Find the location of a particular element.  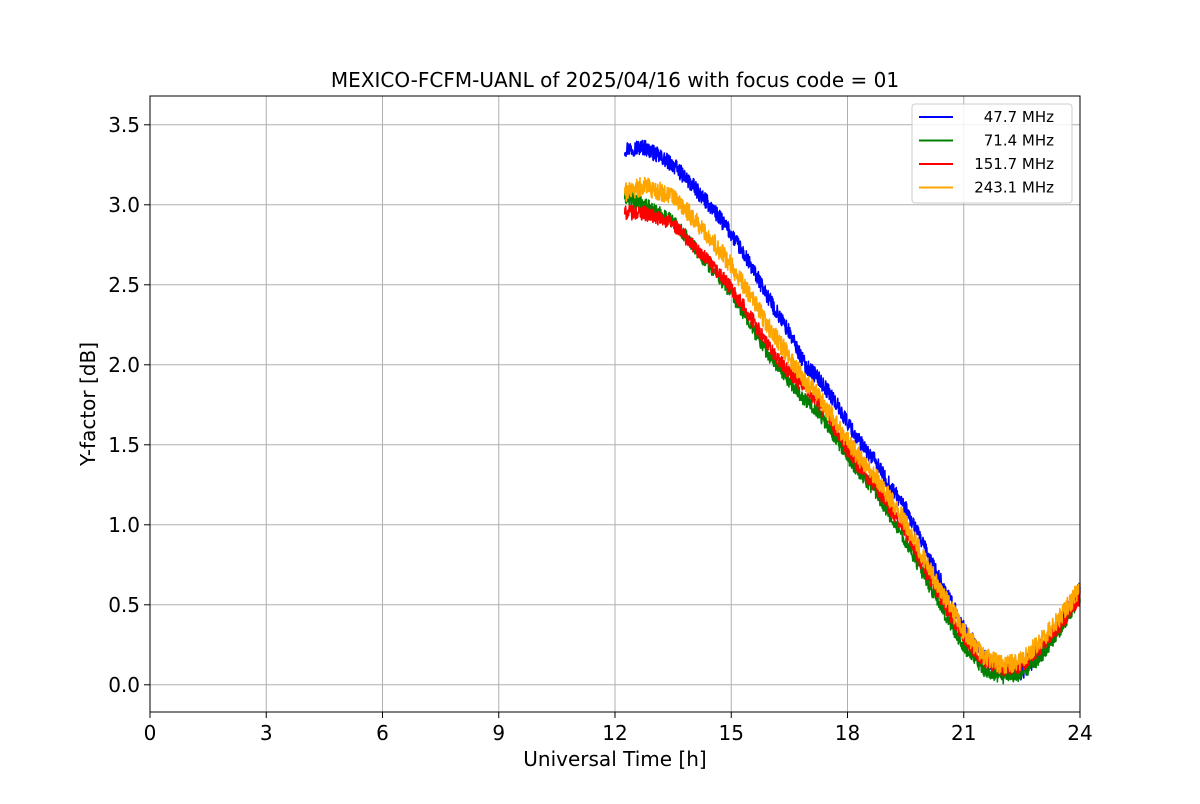

x-tick-label: 3 is located at coordinates (266, 733).